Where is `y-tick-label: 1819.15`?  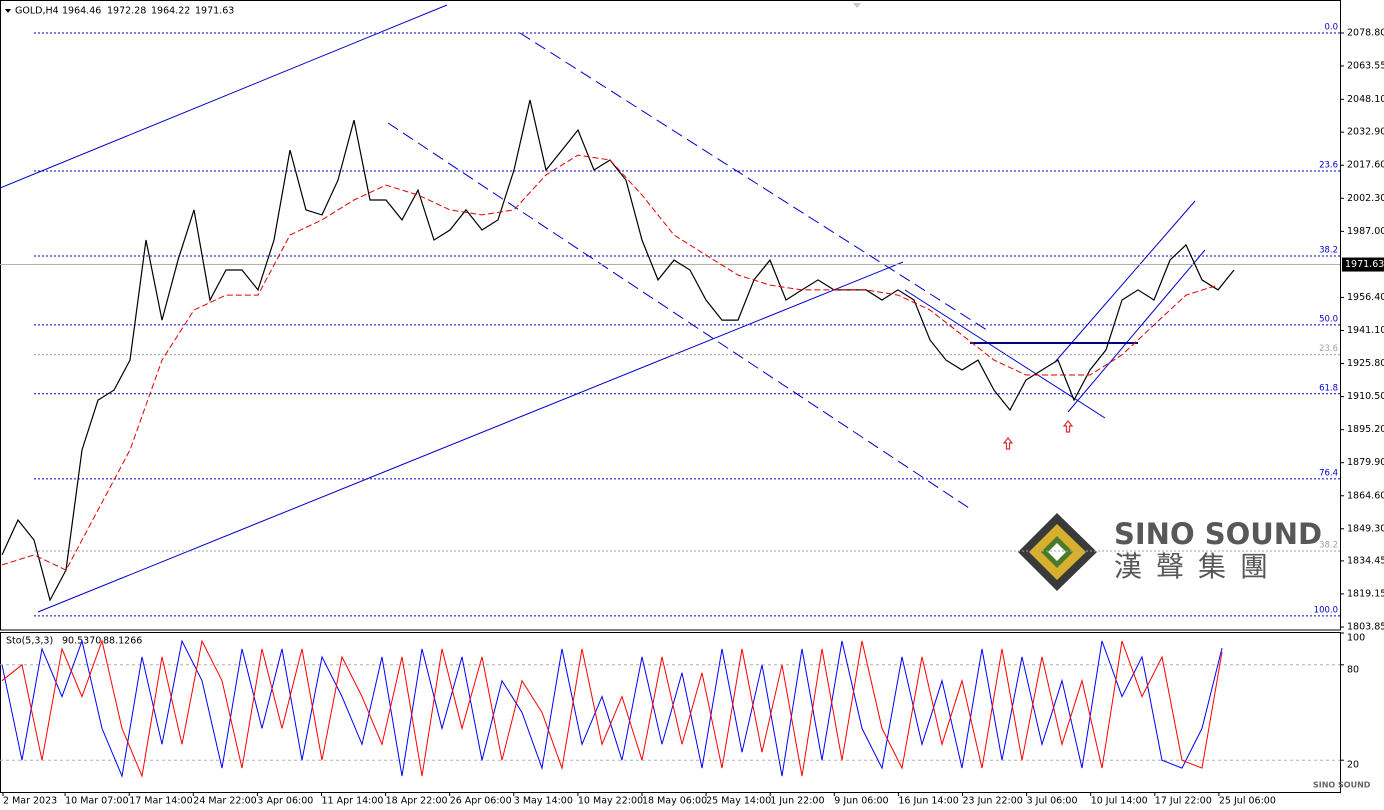 y-tick-label: 1819.15 is located at coordinates (1365, 593).